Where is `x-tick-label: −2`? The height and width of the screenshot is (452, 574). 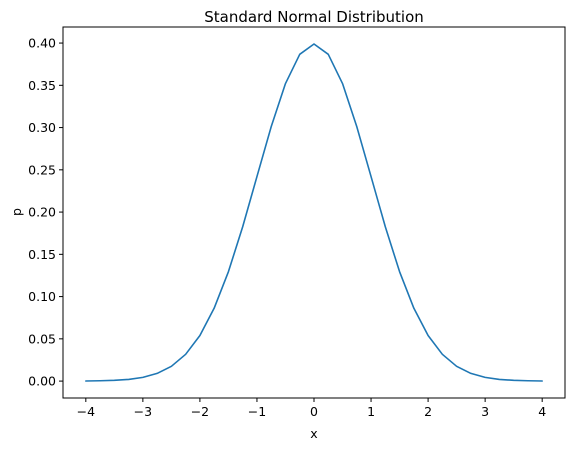 x-tick-label: −2 is located at coordinates (200, 411).